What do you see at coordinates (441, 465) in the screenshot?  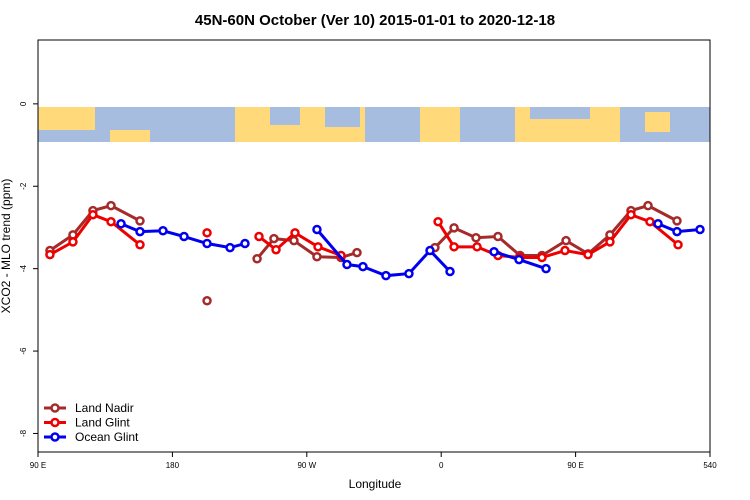 I see `x-tick-label: 0` at bounding box center [441, 465].